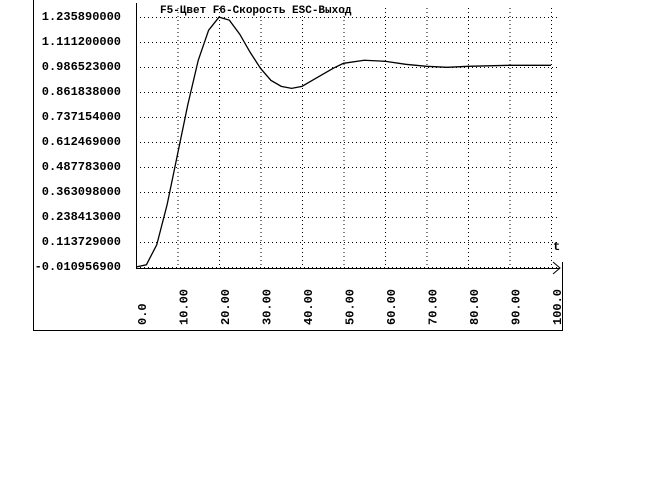  Describe the element at coordinates (351, 307) in the screenshot. I see `x-tick-label: 50.00` at that location.